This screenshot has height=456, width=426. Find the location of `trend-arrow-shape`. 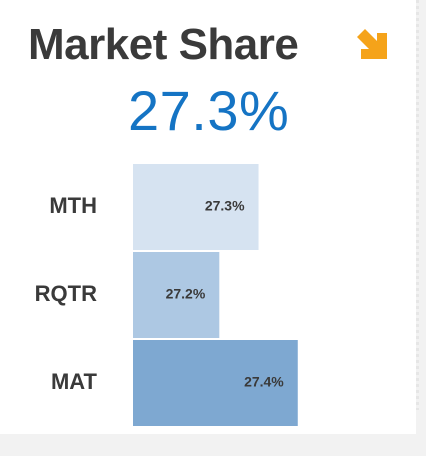

trend-arrow-shape is located at coordinates (372, 44).